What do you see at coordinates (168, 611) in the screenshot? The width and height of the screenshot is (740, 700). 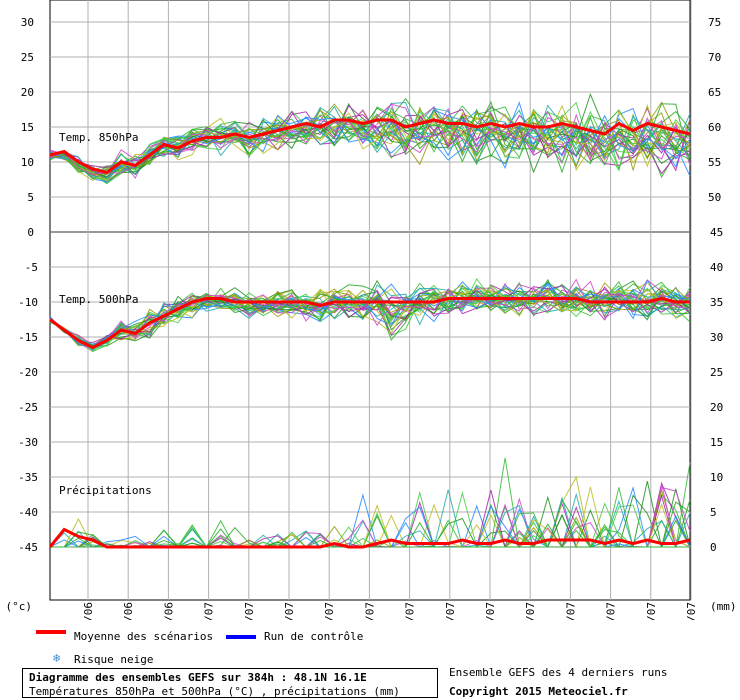 I see `x-tick-label: 30/06` at bounding box center [168, 611].